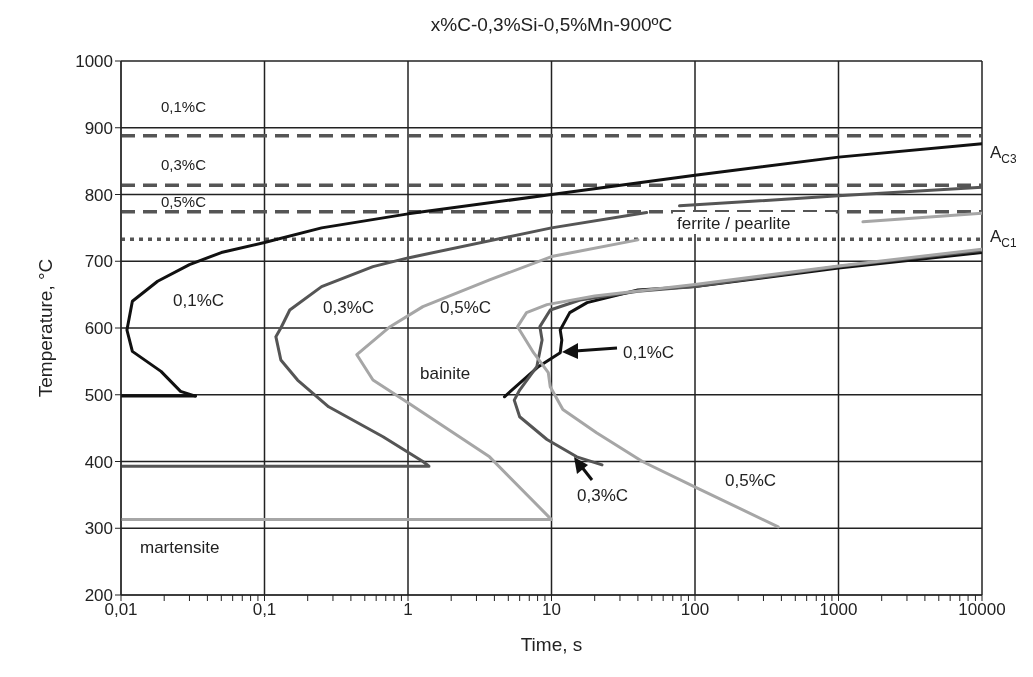  I want to click on y-tick-label: 900, so click(98, 128).